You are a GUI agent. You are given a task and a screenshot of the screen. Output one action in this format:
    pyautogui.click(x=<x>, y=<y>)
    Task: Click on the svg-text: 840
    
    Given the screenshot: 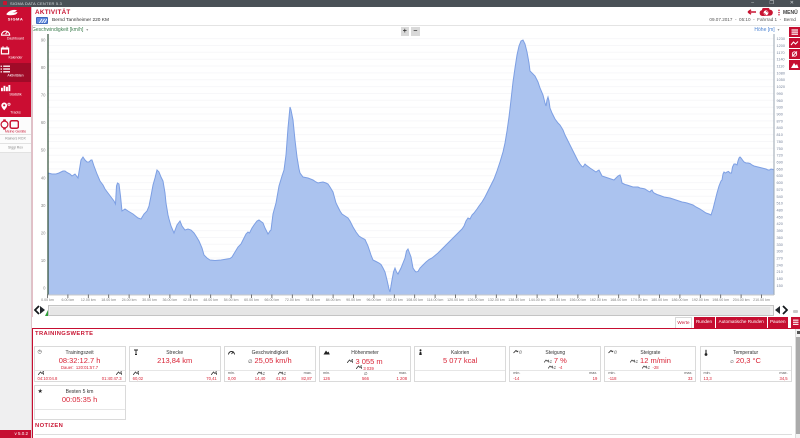 What is the action you would take?
    pyautogui.click(x=780, y=128)
    